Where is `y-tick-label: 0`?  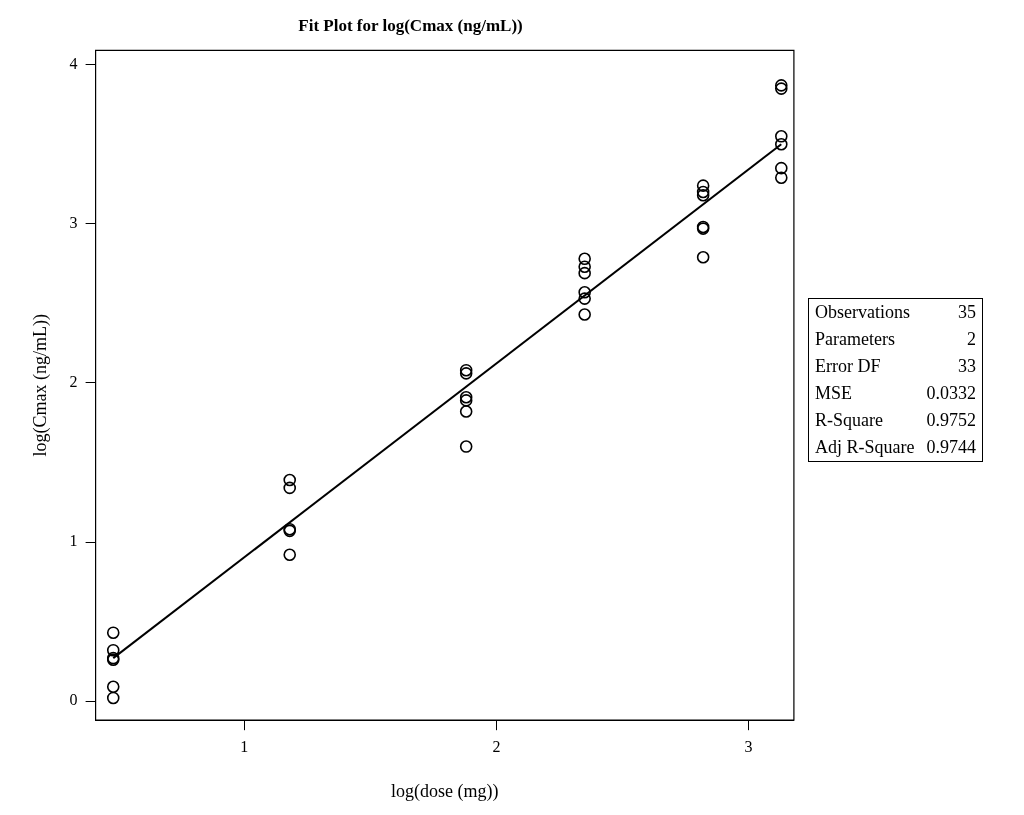
y-tick-label: 0 is located at coordinates (73, 700).